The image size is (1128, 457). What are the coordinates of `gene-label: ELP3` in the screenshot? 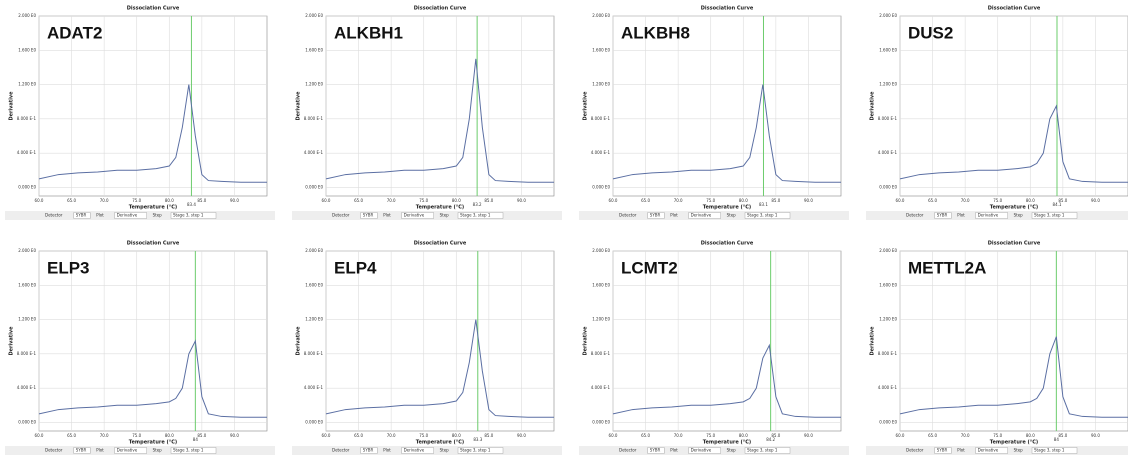 It's located at (68, 267).